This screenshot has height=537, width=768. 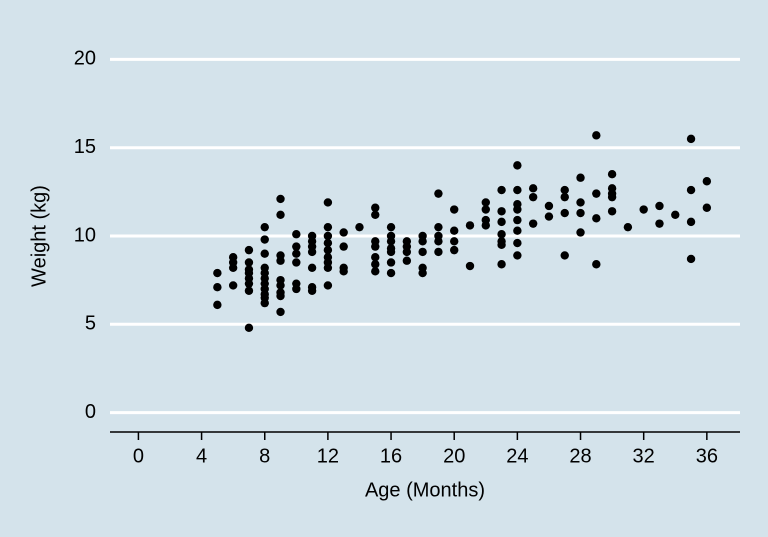 What do you see at coordinates (328, 456) in the screenshot?
I see `x-tick-label: 12` at bounding box center [328, 456].